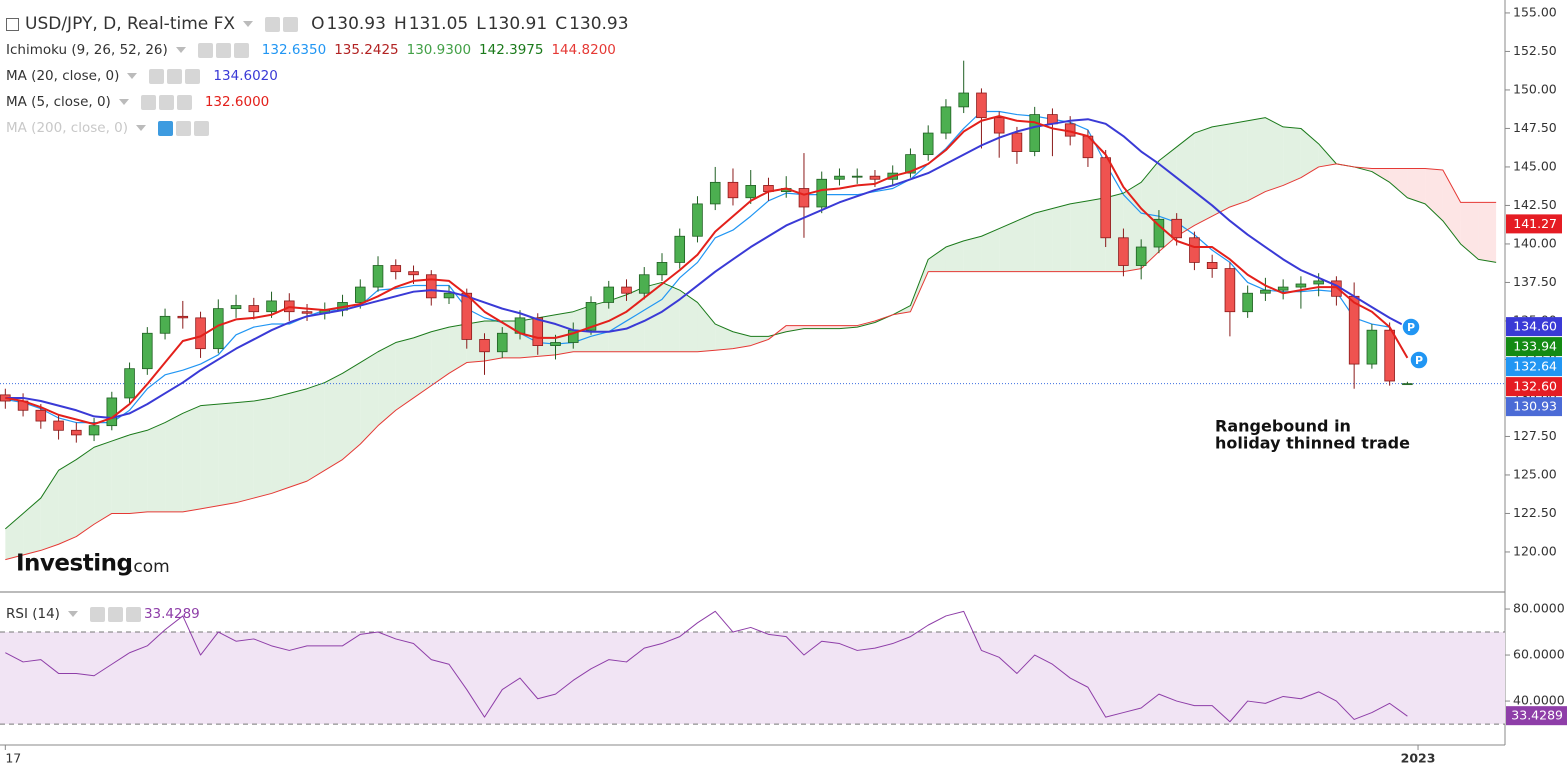 The image size is (1567, 769). What do you see at coordinates (321, 76) in the screenshot?
I see `legend-row: MA (20, close, 0) 134.6020` at bounding box center [321, 76].